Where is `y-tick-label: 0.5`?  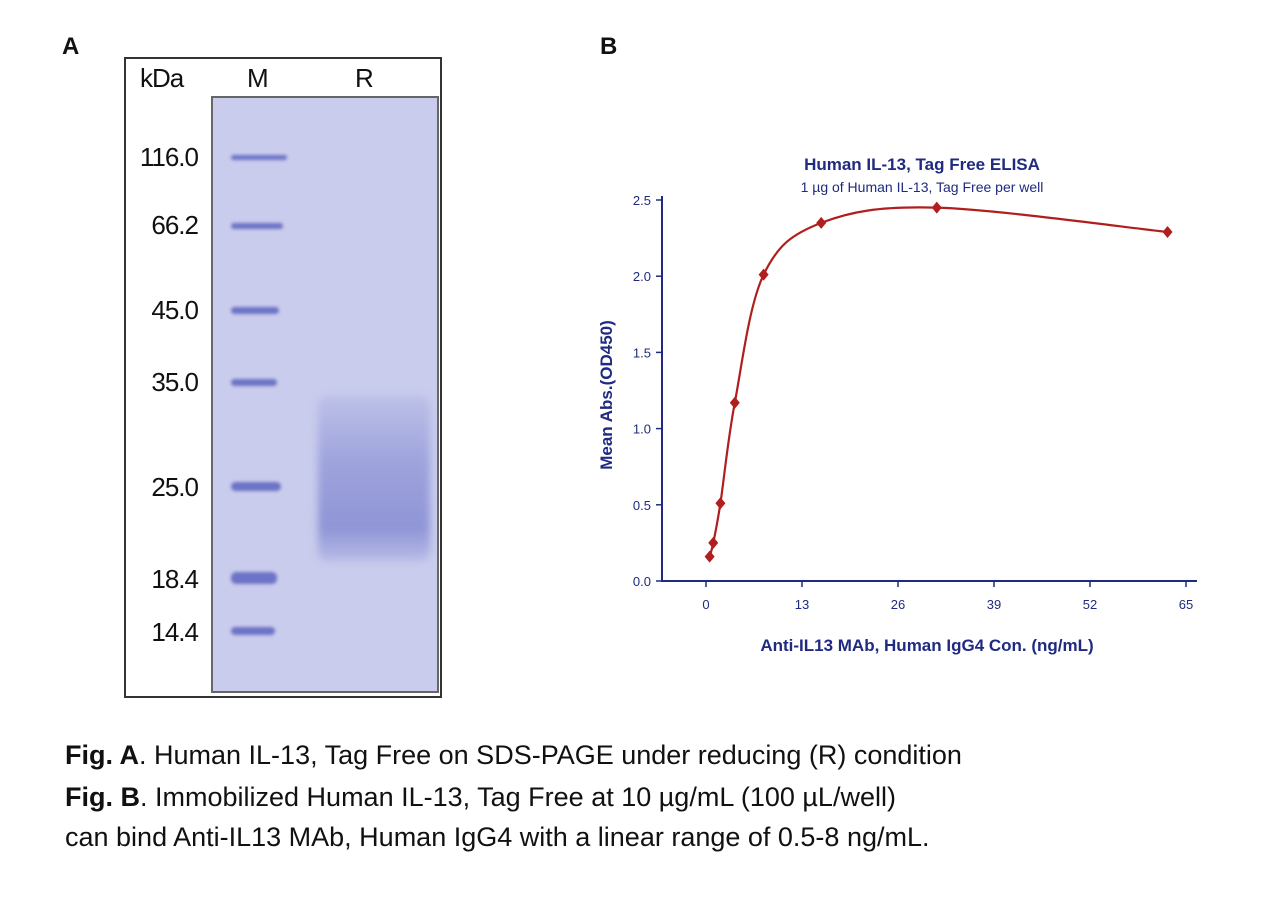 y-tick-label: 0.5 is located at coordinates (642, 505).